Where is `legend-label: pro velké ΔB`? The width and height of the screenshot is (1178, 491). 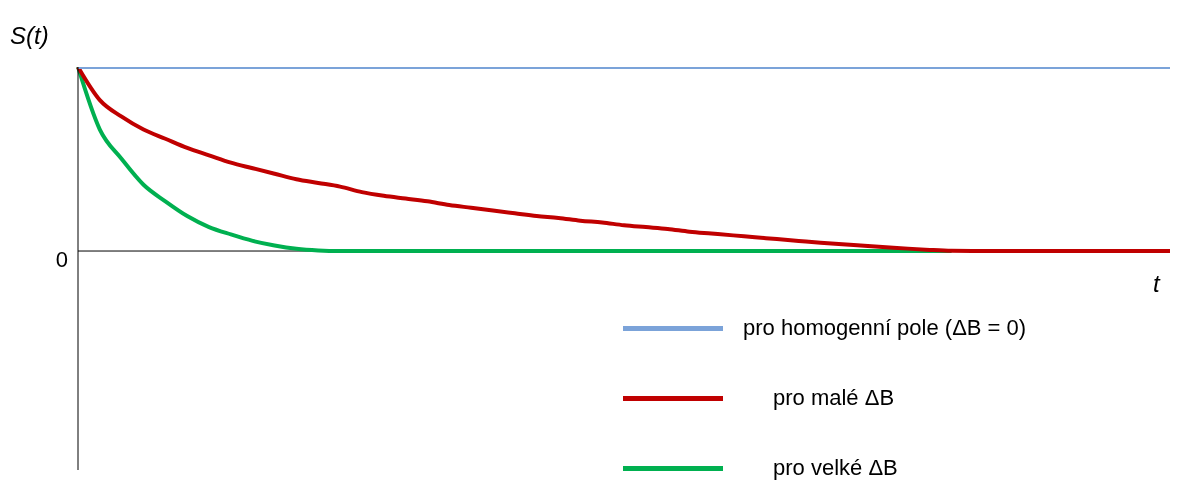 legend-label: pro velké ΔB is located at coordinates (835, 468).